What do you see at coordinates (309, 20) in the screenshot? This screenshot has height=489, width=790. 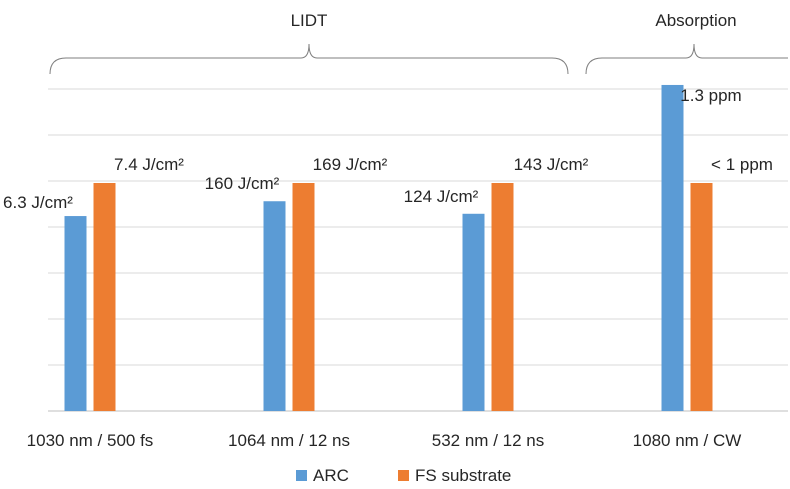 I see `group-label-lidt: LIDT` at bounding box center [309, 20].